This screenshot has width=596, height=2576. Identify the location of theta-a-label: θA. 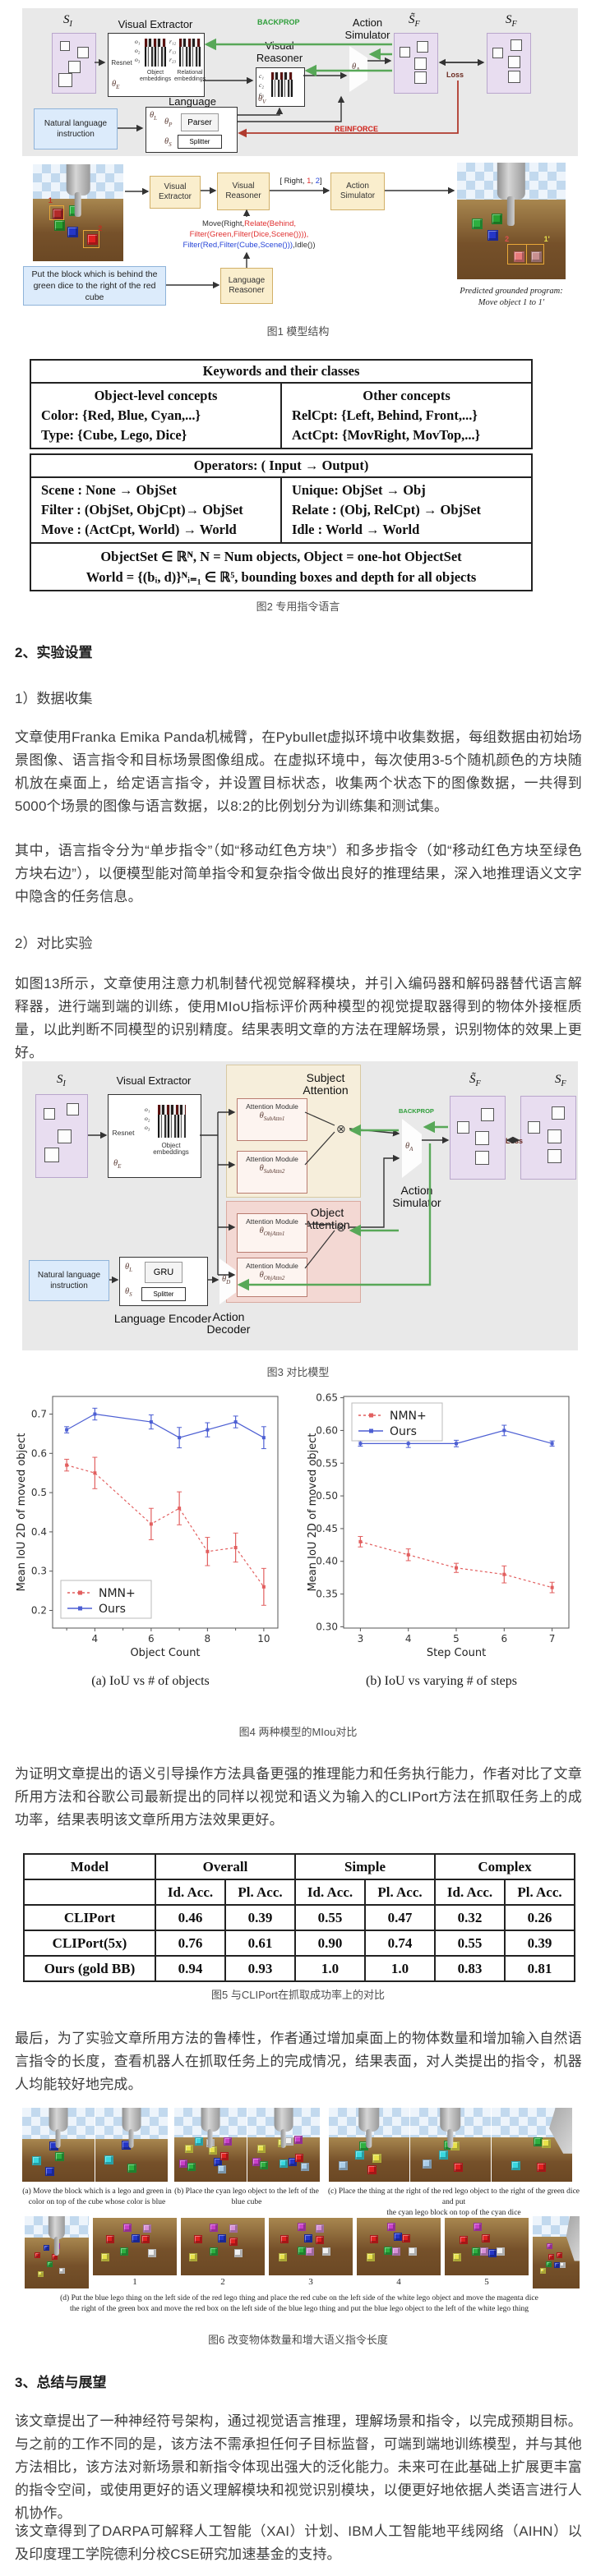
(356, 68).